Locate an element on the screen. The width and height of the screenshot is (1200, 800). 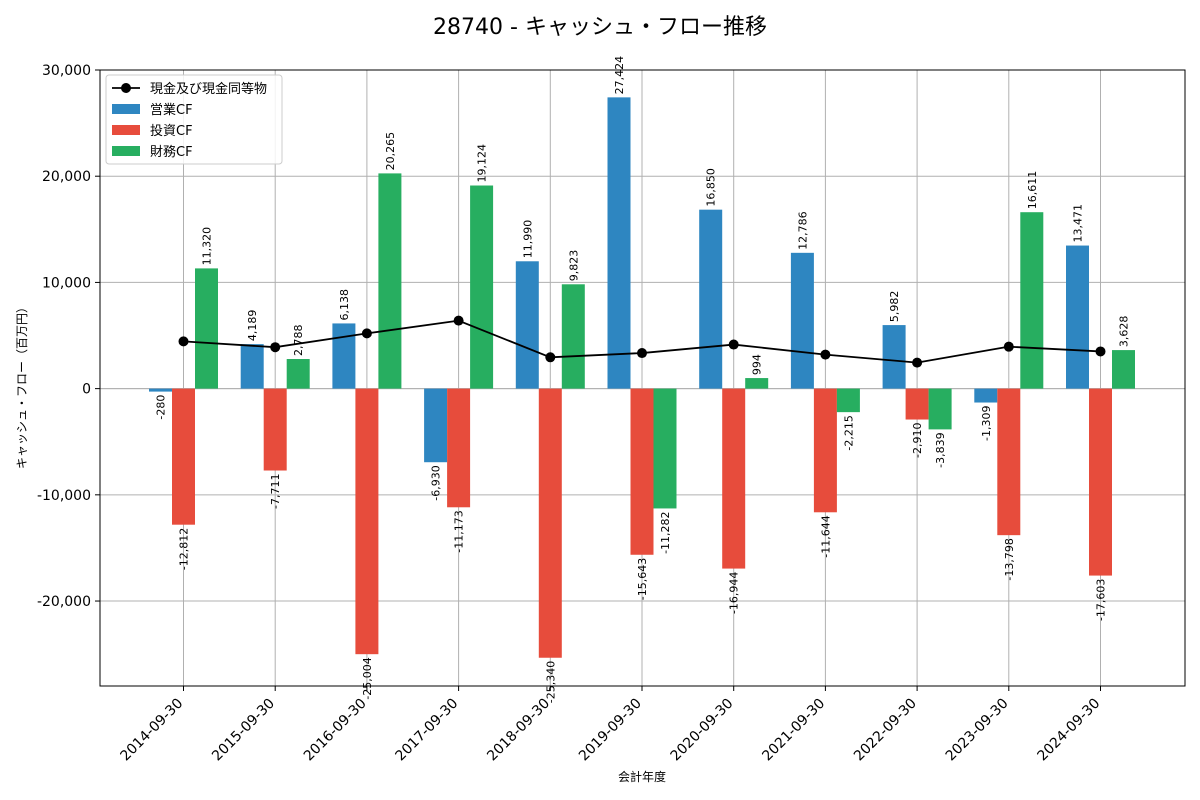
bar-営業CF-2023-09-30 is located at coordinates (986, 395).